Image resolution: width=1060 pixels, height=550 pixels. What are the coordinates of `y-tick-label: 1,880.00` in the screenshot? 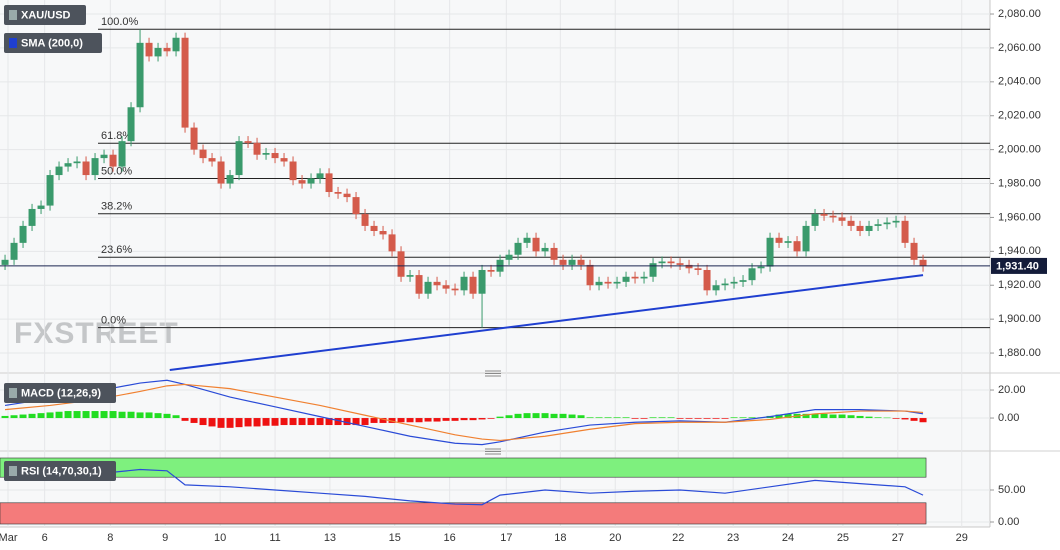 It's located at (1019, 353).